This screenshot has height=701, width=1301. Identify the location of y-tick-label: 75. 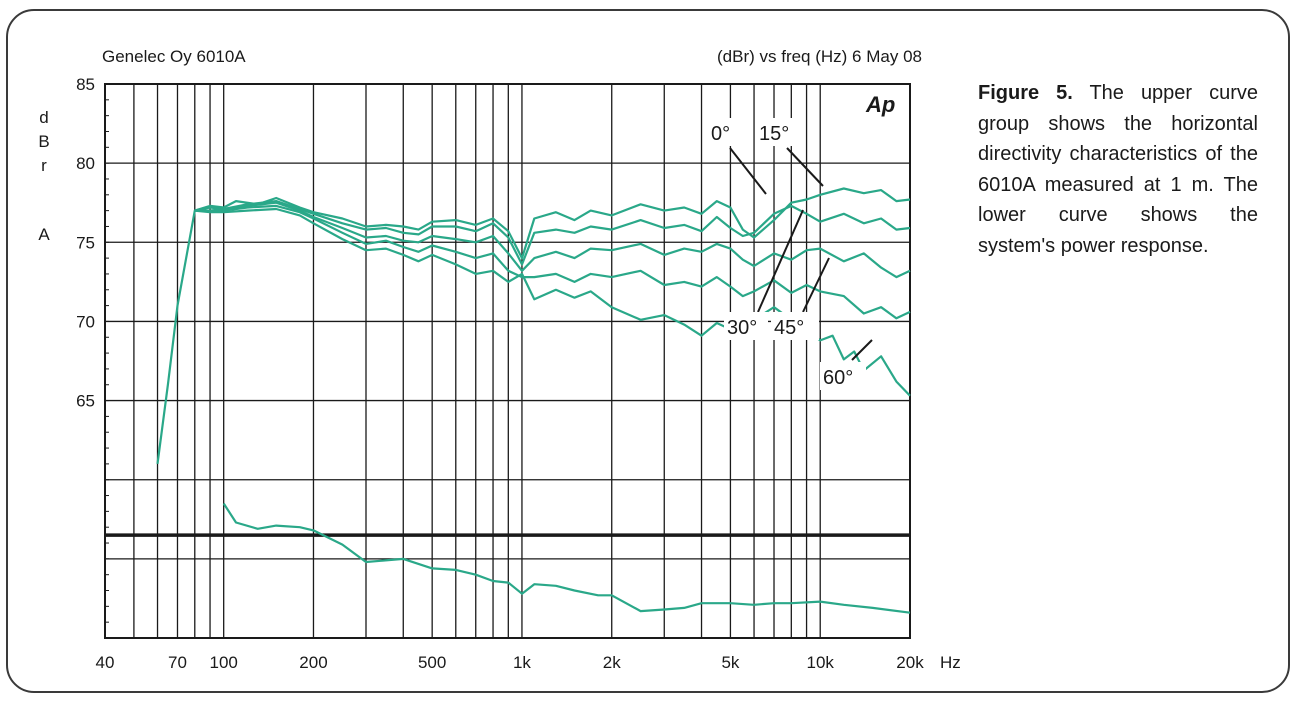
(85, 242).